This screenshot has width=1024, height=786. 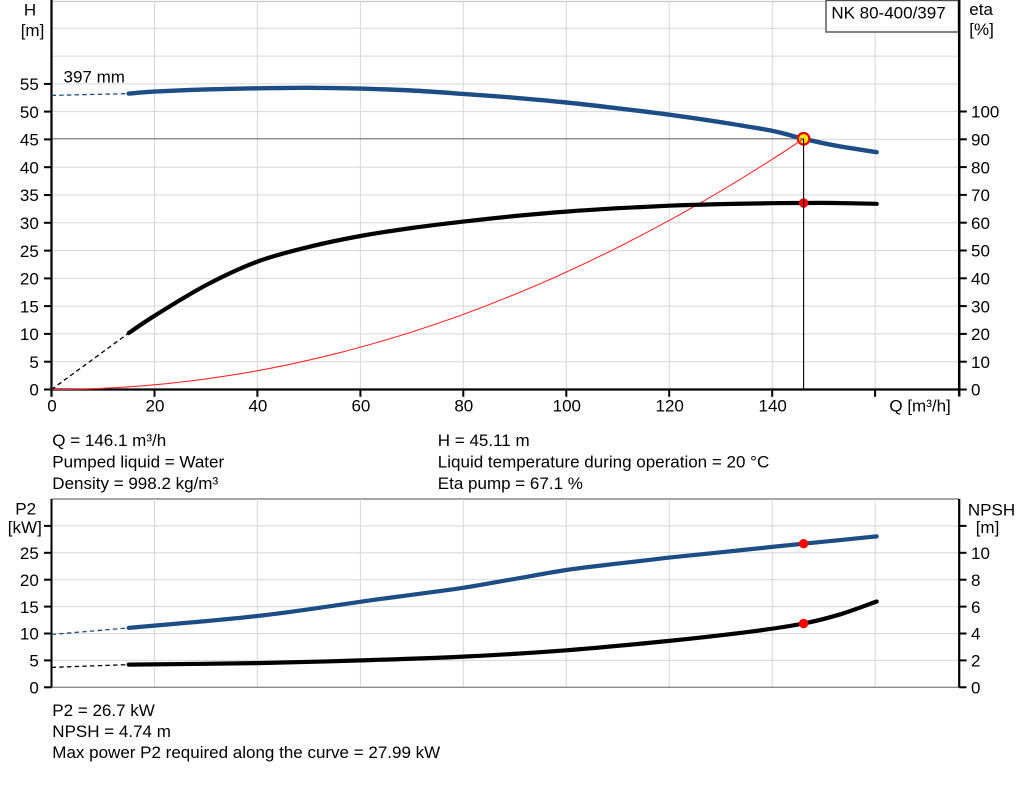 I want to click on svg-text: H, so click(x=30, y=10).